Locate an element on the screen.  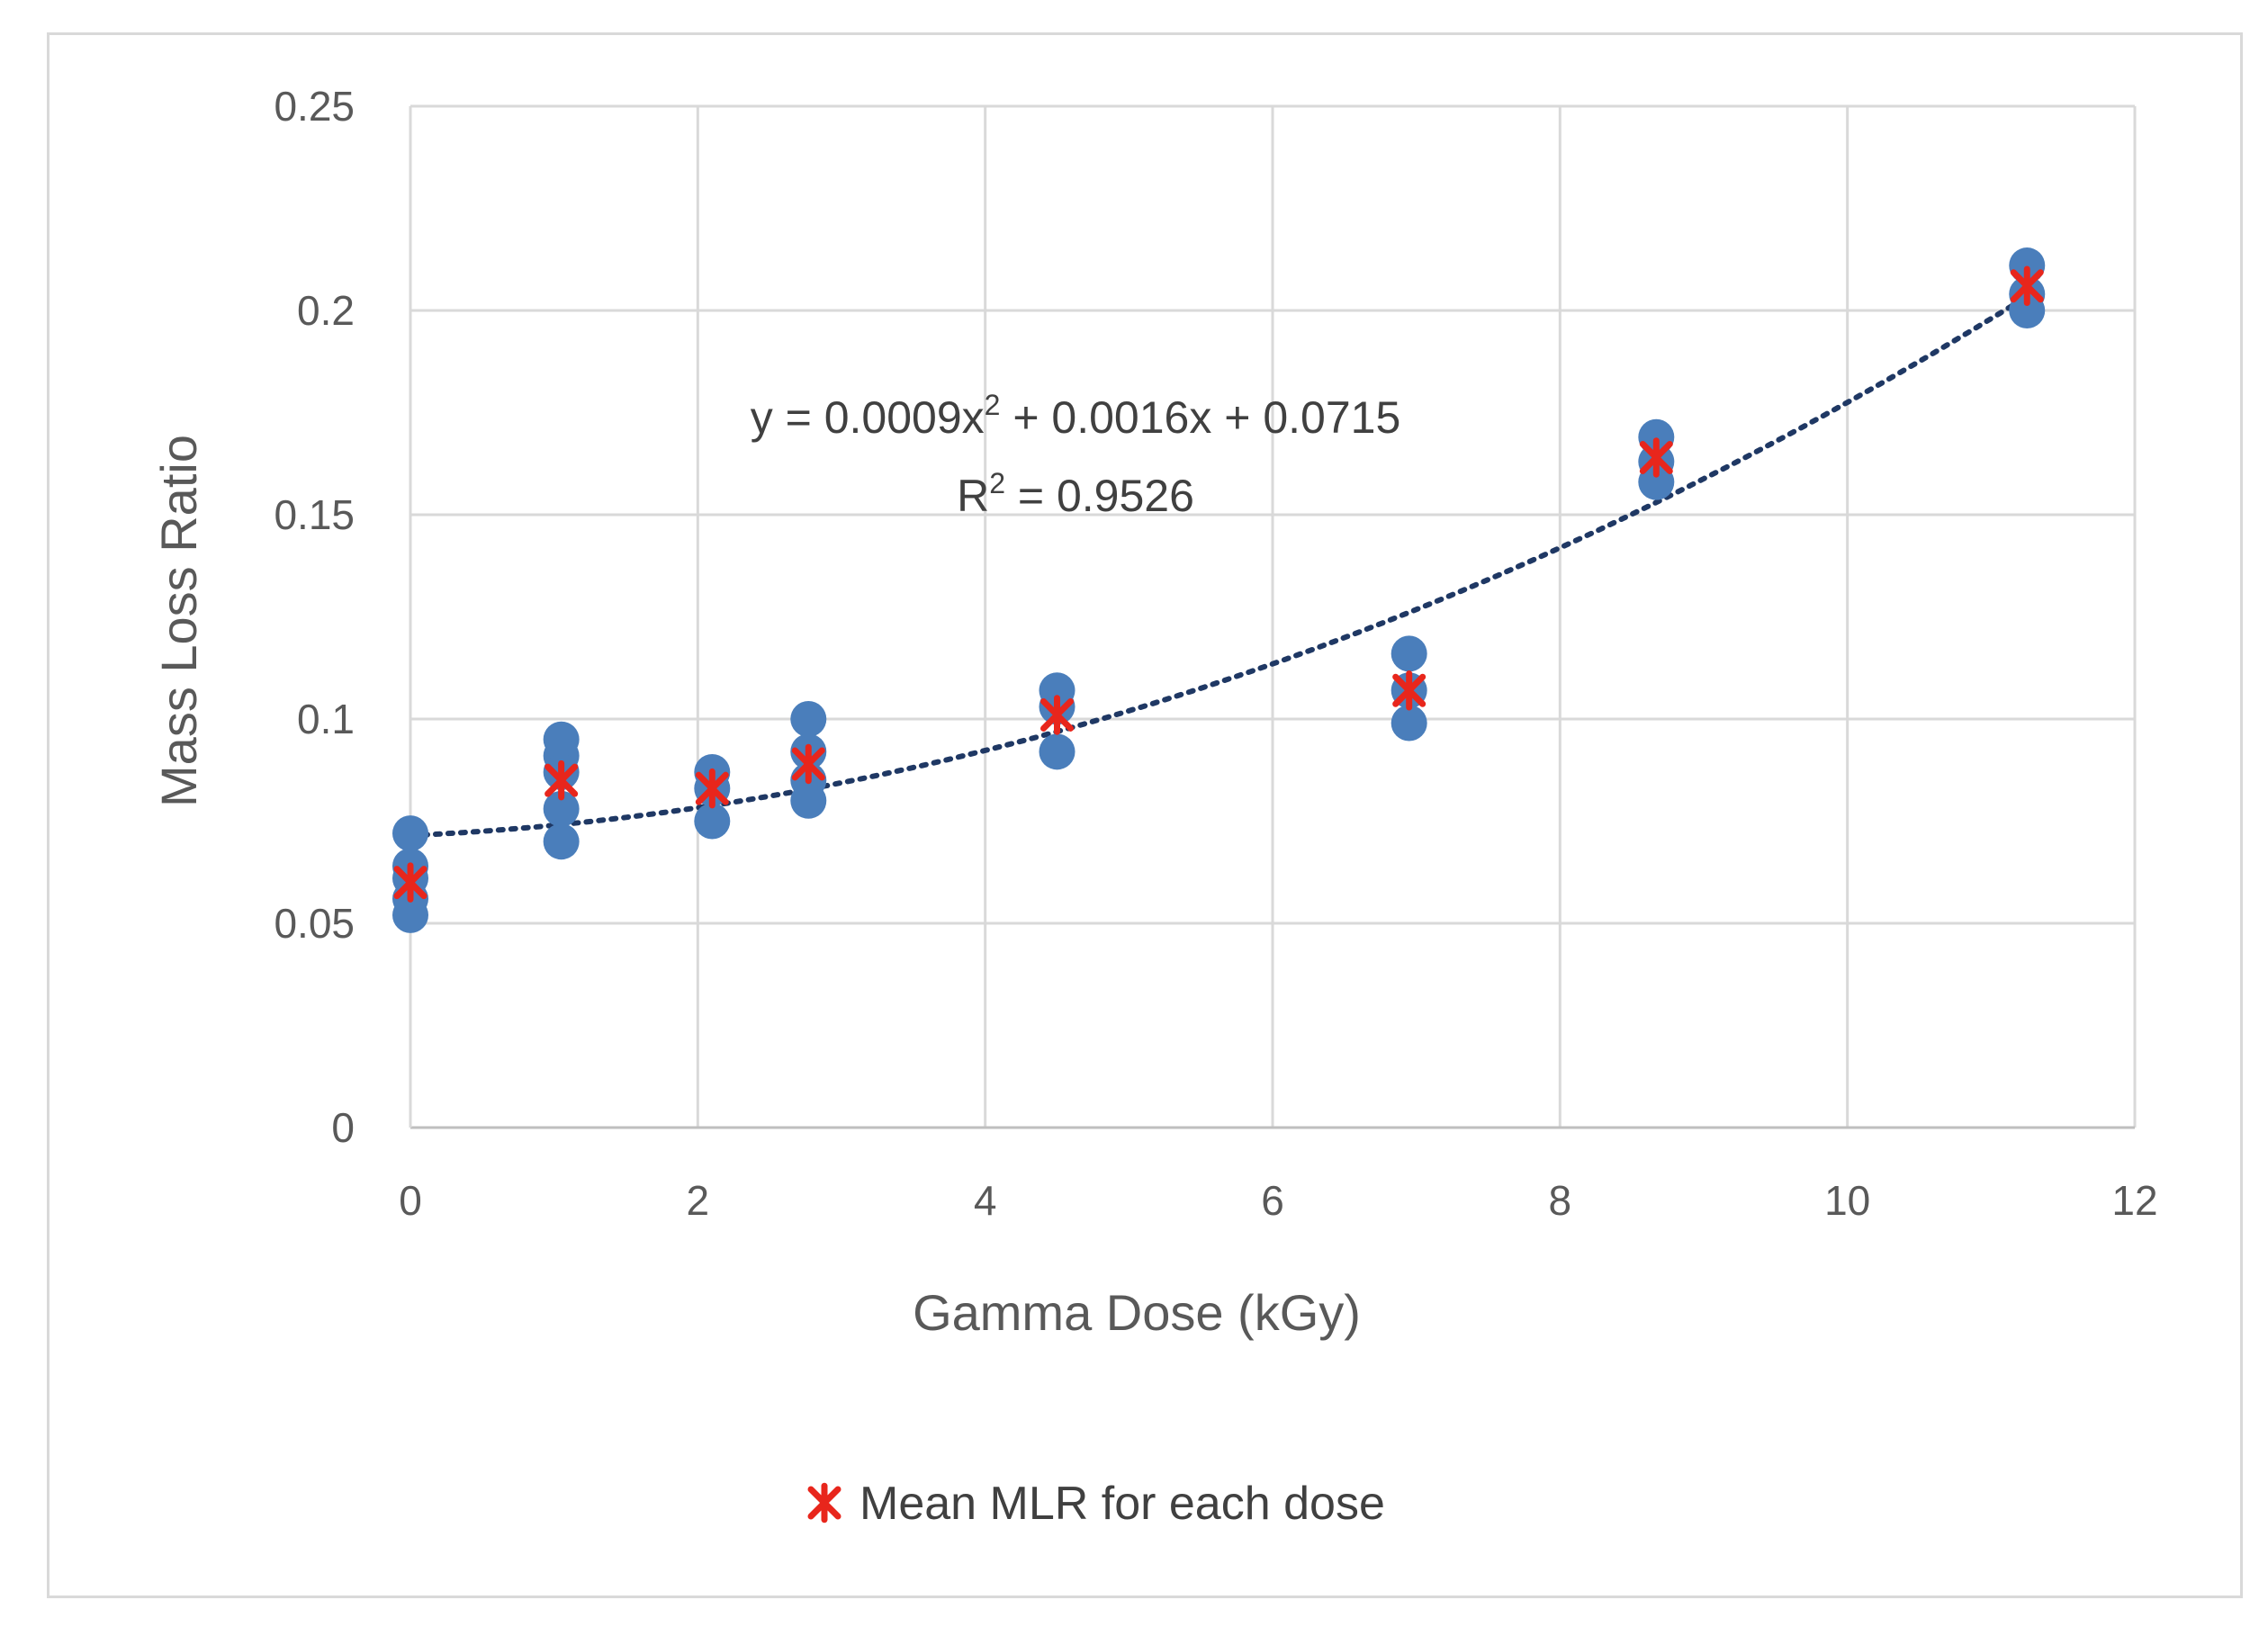
trendline-equation: y = 0.0009x2 + 0.0016x + 0.0715 is located at coordinates (1076, 416).